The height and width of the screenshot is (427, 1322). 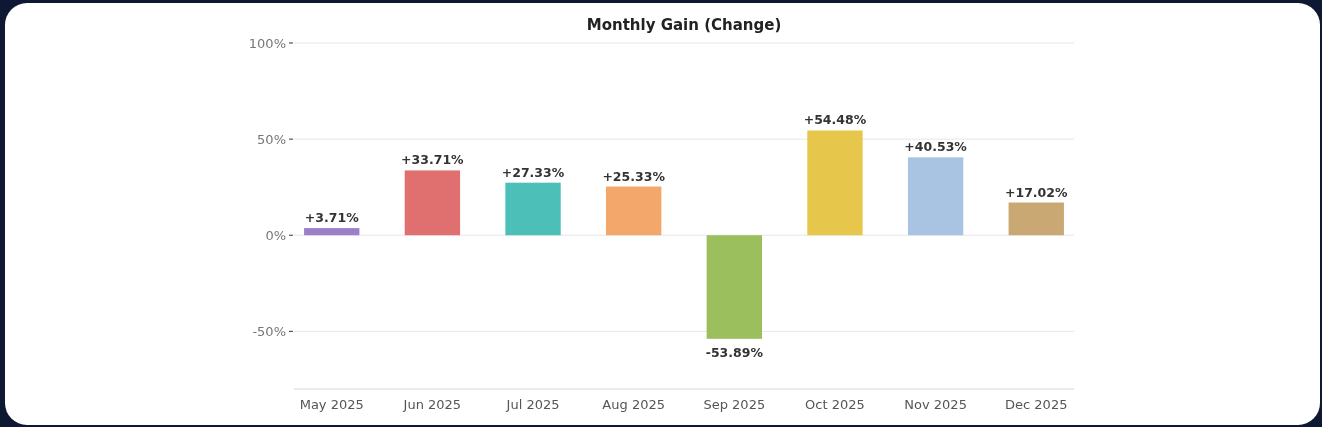 I want to click on data-label: +27.33%, so click(x=533, y=172).